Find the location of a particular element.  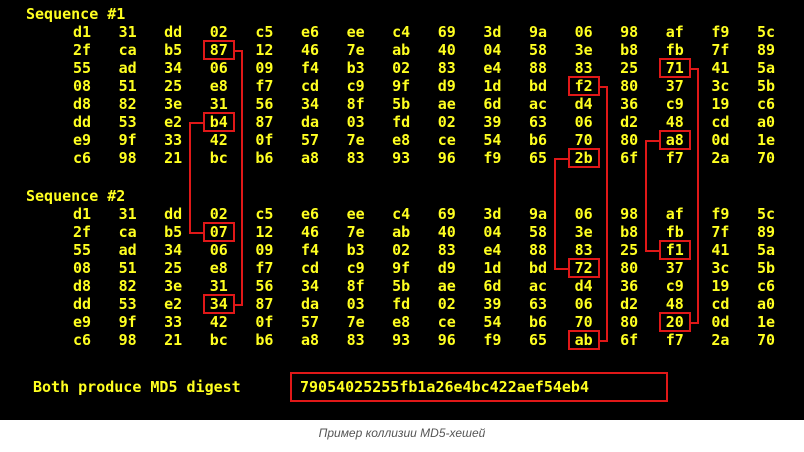

digest-label: Both produce MD5 digest is located at coordinates (137, 387).